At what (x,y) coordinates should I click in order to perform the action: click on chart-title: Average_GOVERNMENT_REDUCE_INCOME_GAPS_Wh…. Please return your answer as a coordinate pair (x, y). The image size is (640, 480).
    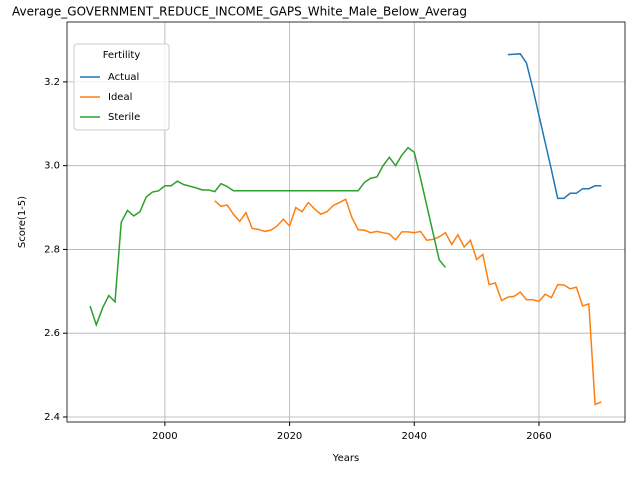
    Looking at the image, I should click on (239, 12).